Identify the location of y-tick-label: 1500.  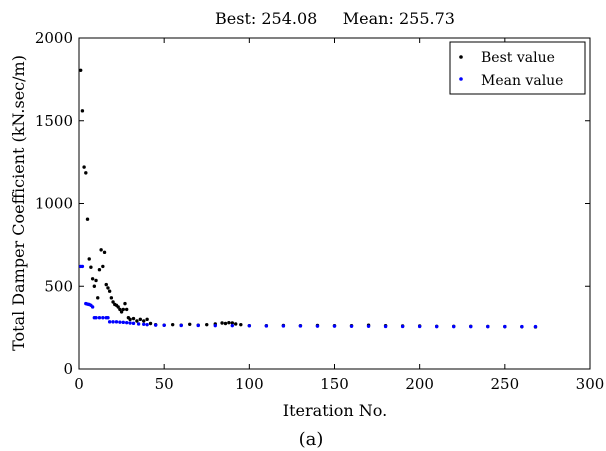
(54, 121).